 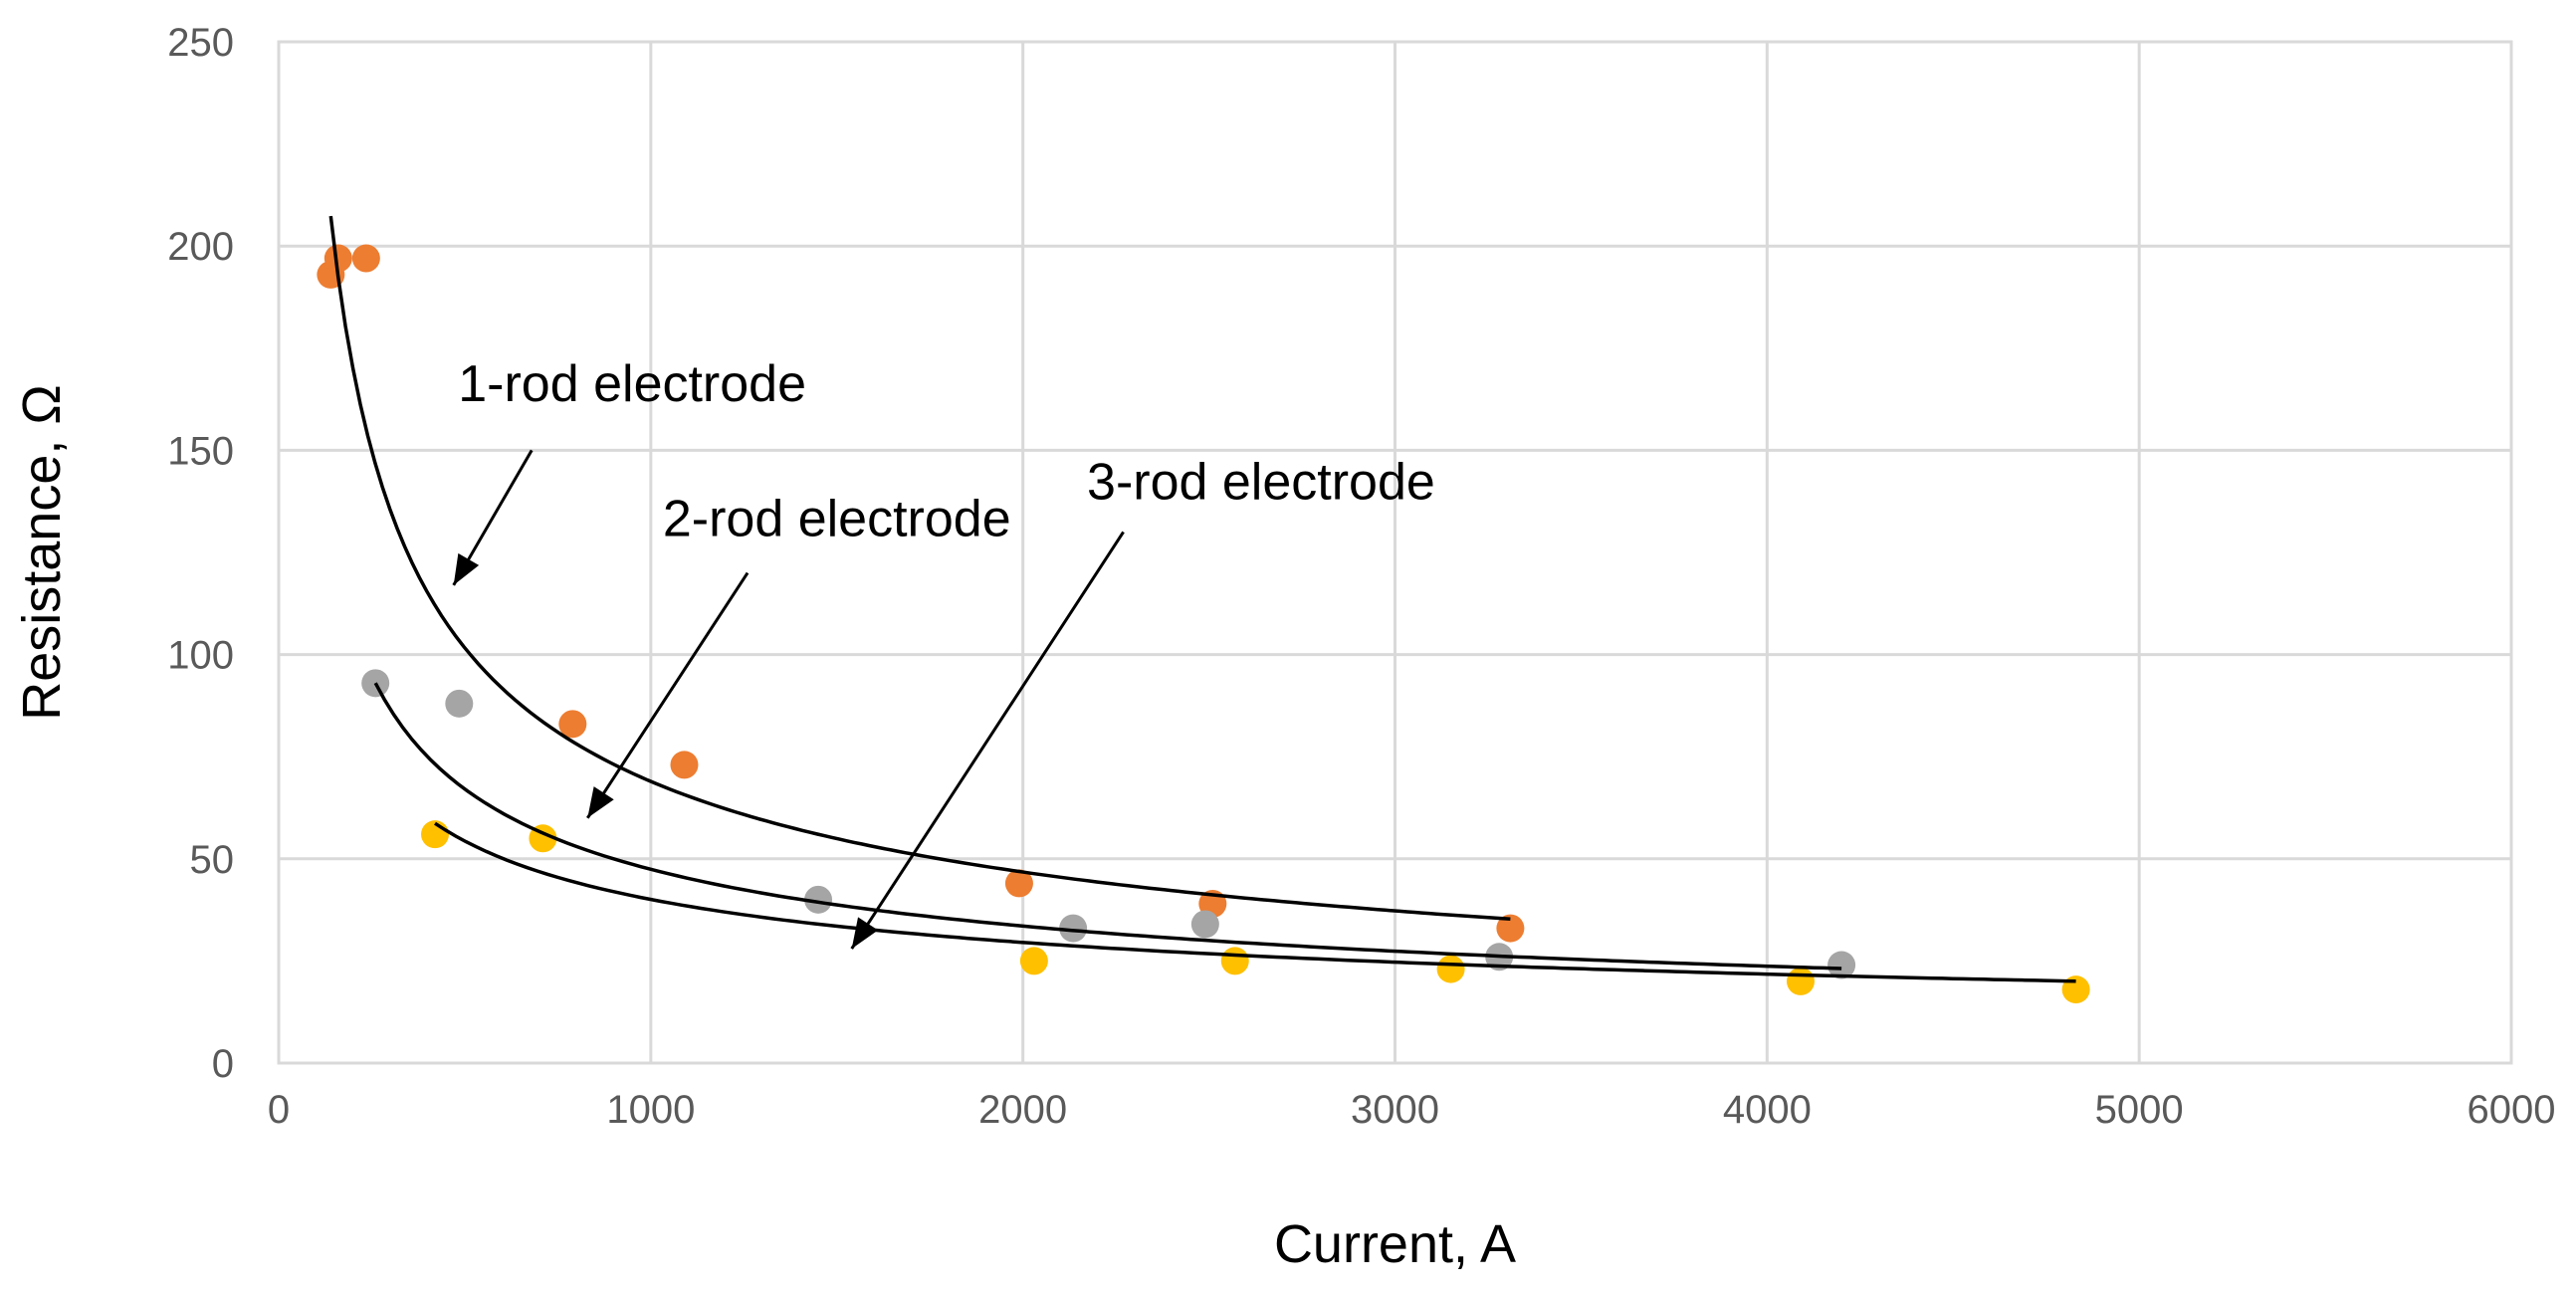 What do you see at coordinates (200, 451) in the screenshot?
I see `y-tick-label: 150` at bounding box center [200, 451].